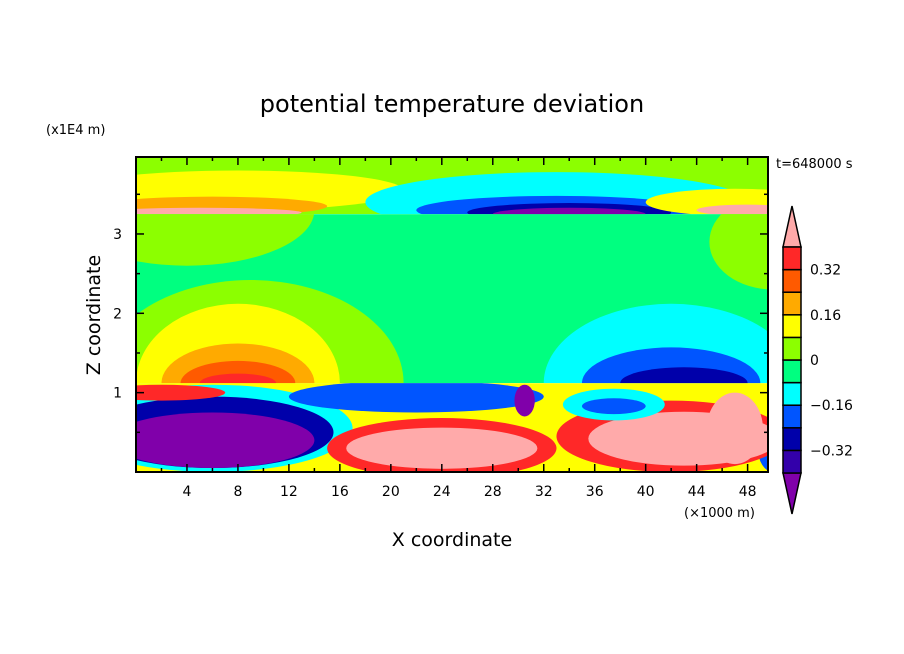 The width and height of the screenshot is (904, 654). I want to click on x-tick-label: 12, so click(289, 492).